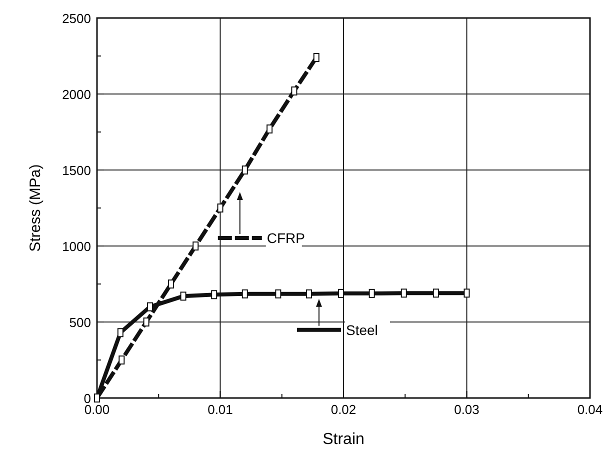  Describe the element at coordinates (590, 409) in the screenshot. I see `x-tick-label: 0.04` at that location.